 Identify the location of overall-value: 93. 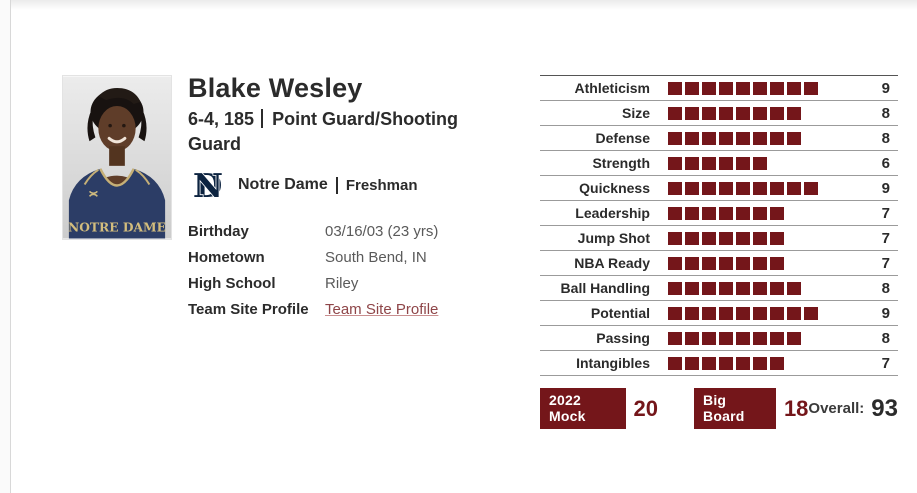
(884, 408).